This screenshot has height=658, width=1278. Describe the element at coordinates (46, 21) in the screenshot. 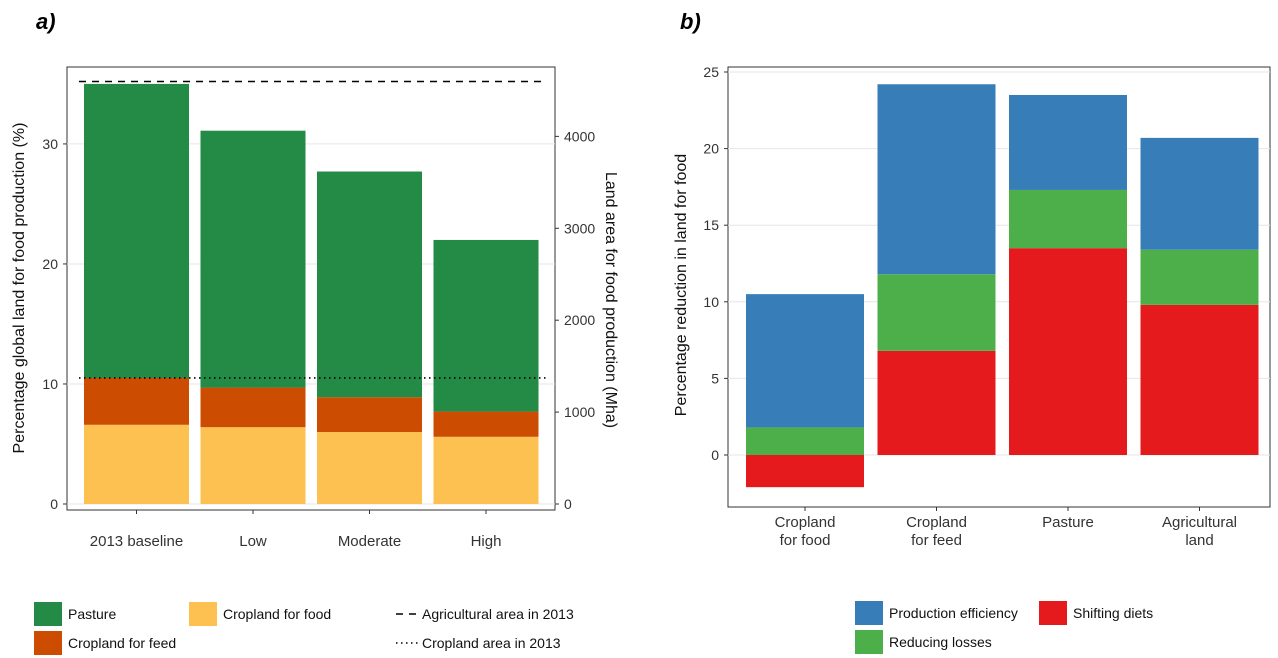

I see `panel-label-a: a)` at that location.